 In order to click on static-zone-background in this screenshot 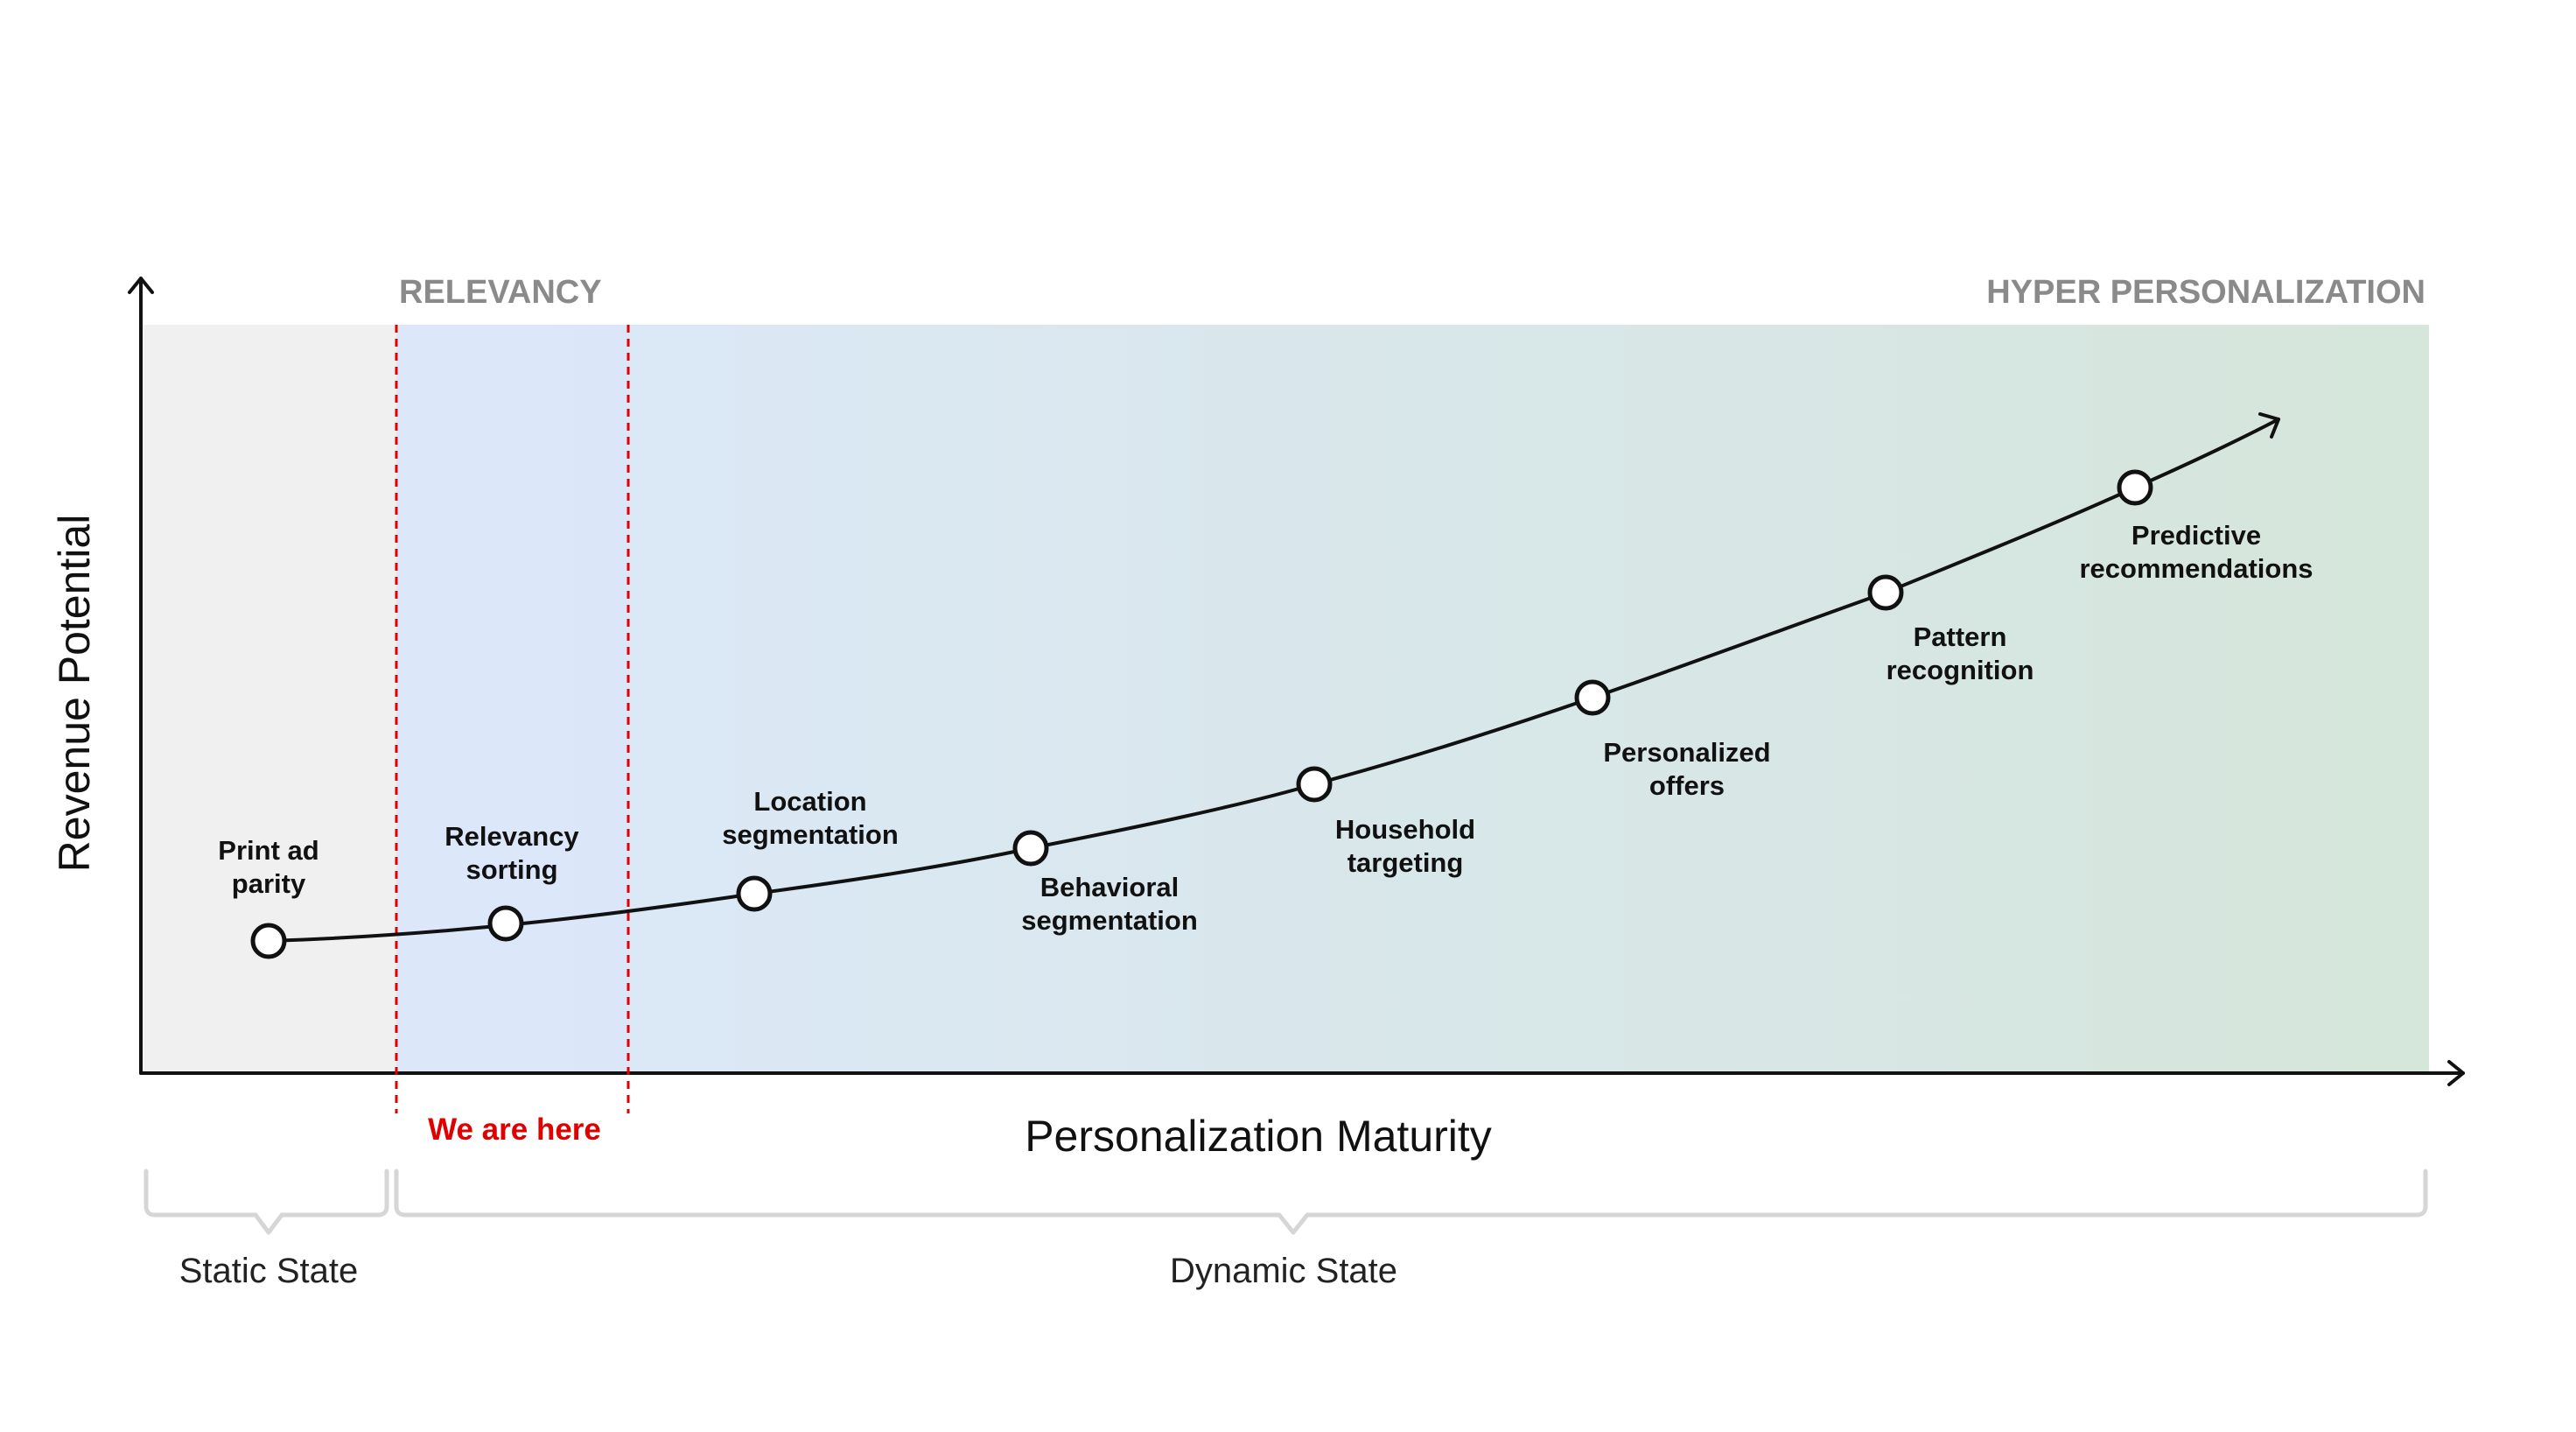, I will do `click(268, 699)`.